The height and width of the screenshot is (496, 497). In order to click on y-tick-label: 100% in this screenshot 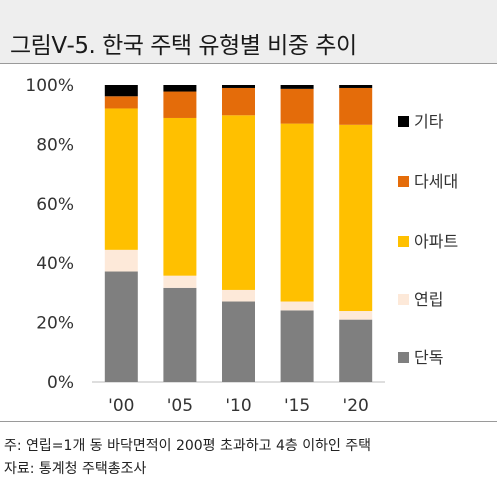, I will do `click(49, 86)`.